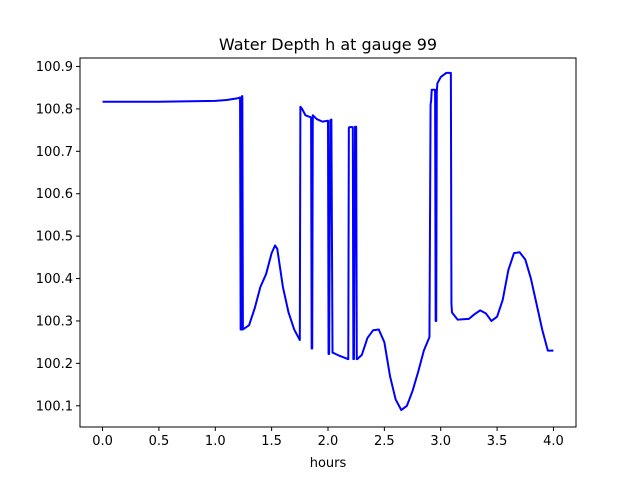 Image resolution: width=640 pixels, height=480 pixels. Describe the element at coordinates (54, 406) in the screenshot. I see `y-tick-label: 100.1` at that location.